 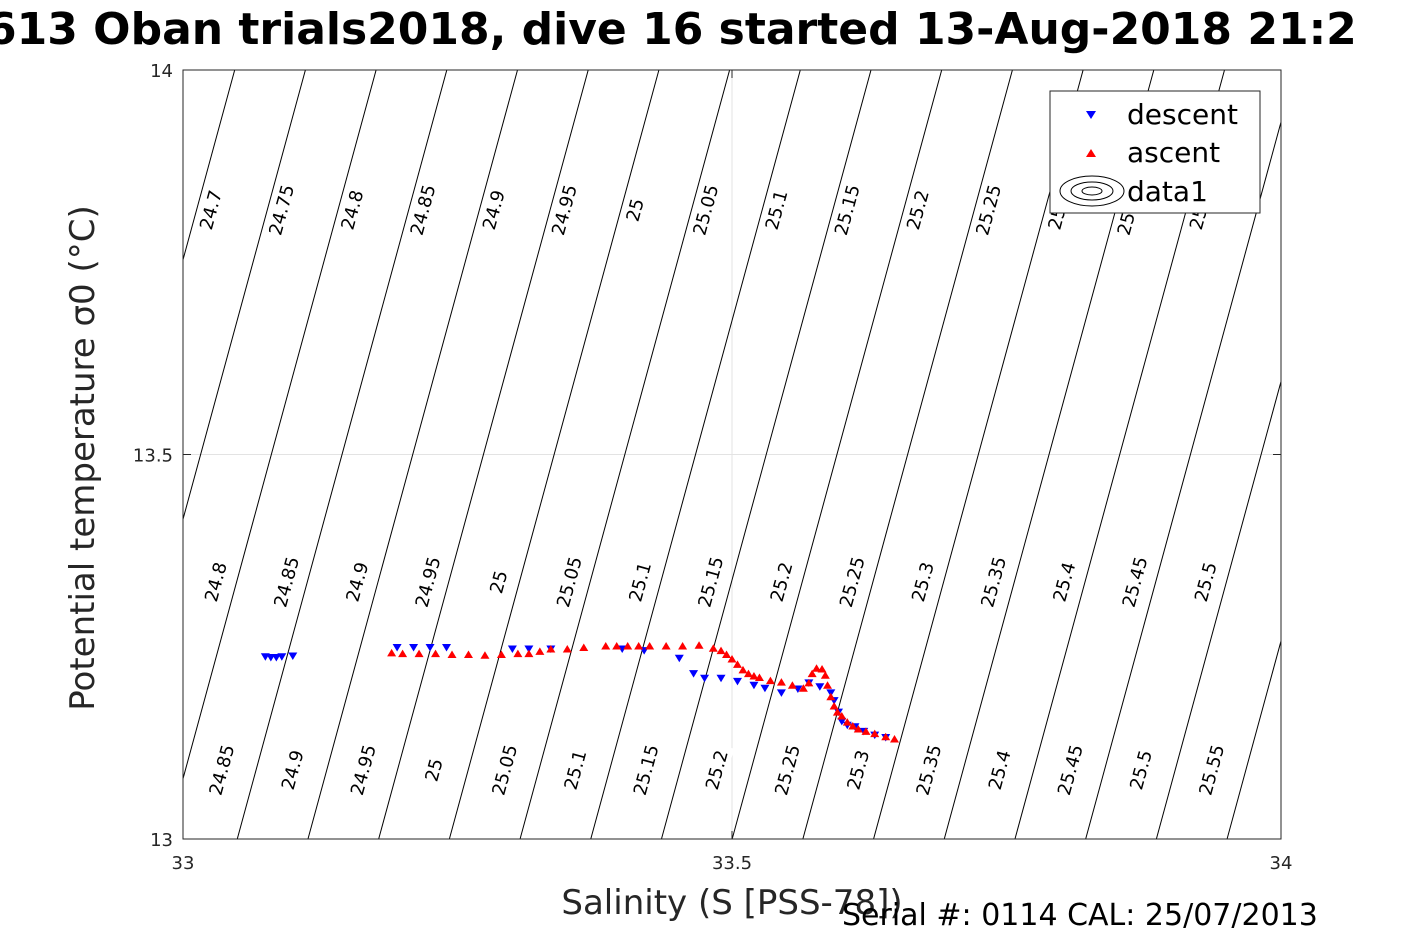 I want to click on serial-calibration-footer: Serial #: 0114 CAL: 25/07/2013, so click(x=1080, y=915).